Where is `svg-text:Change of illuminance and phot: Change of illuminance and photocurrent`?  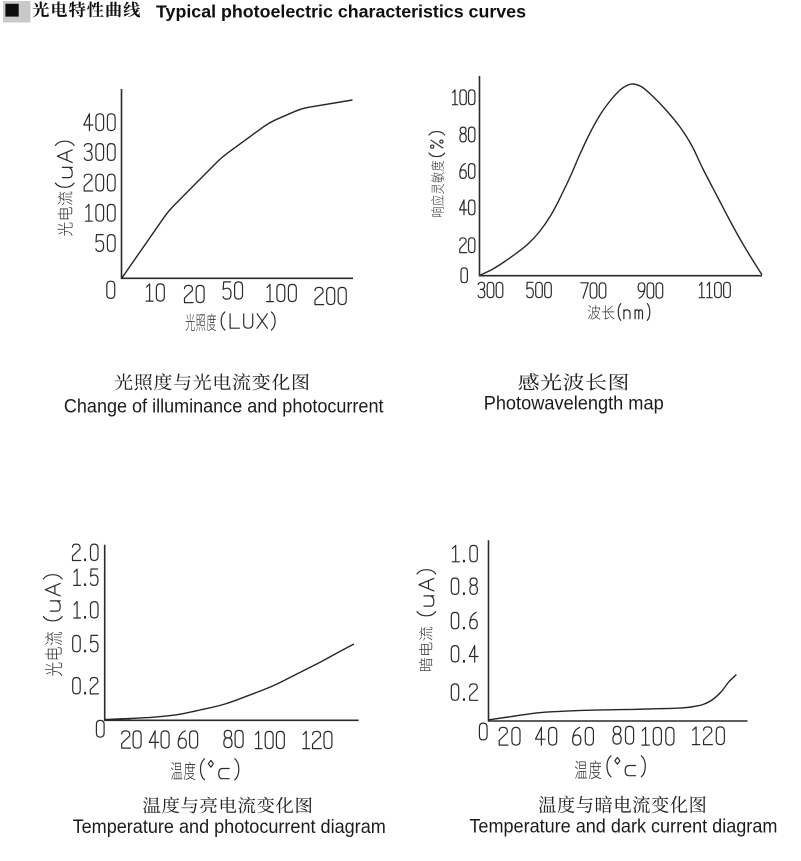 svg-text:Change of illuminance and phot: Change of illuminance and photocurrent is located at coordinates (224, 407).